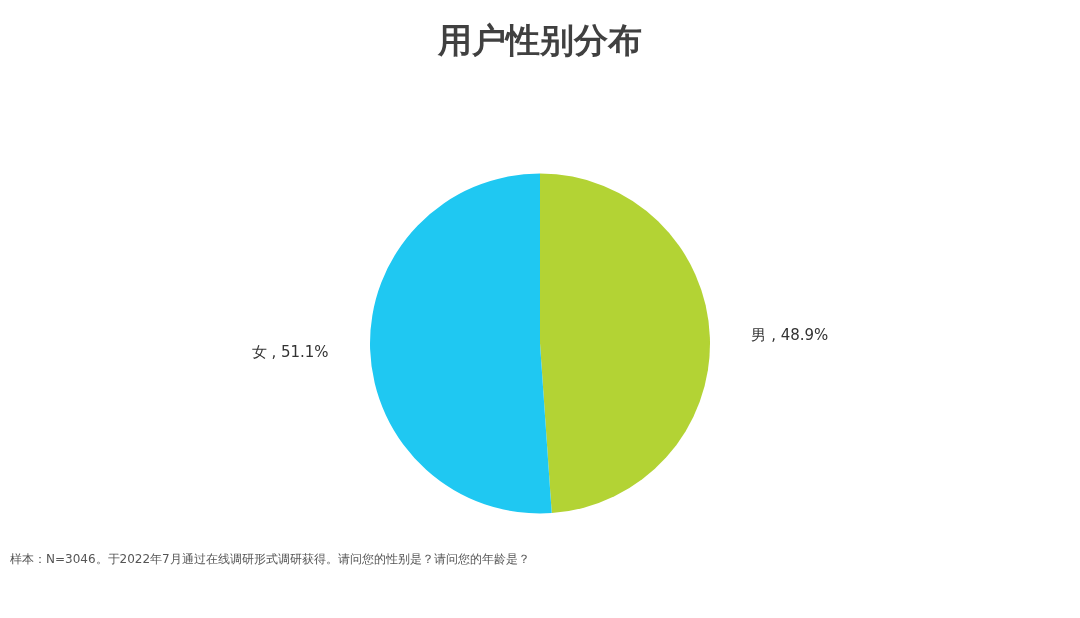  What do you see at coordinates (790, 334) in the screenshot?
I see `slice-label: 男 , 48.9%` at bounding box center [790, 334].